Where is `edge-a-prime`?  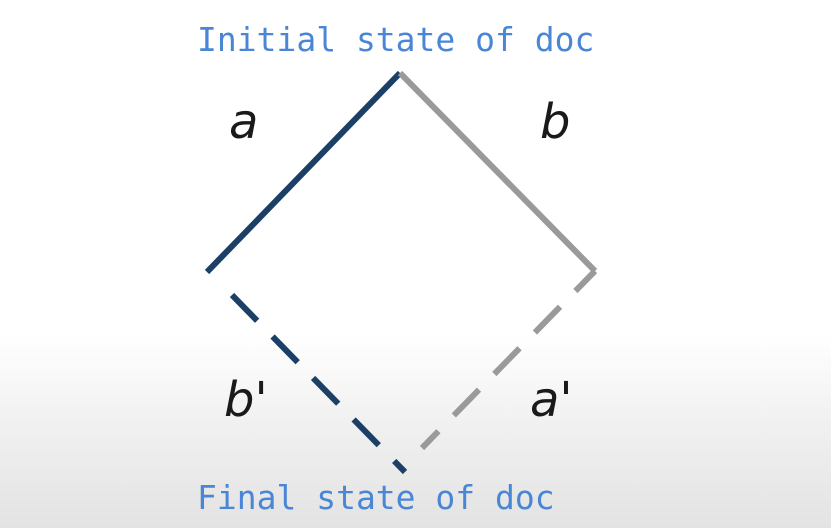 edge-a-prime is located at coordinates (508, 359).